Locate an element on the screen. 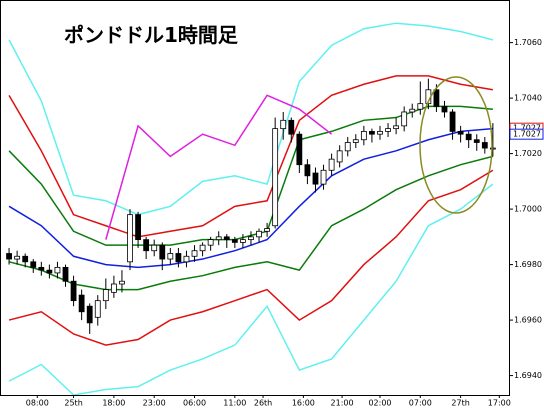 This screenshot has height=410, width=544. x-tick-label: 06:00 is located at coordinates (194, 403).